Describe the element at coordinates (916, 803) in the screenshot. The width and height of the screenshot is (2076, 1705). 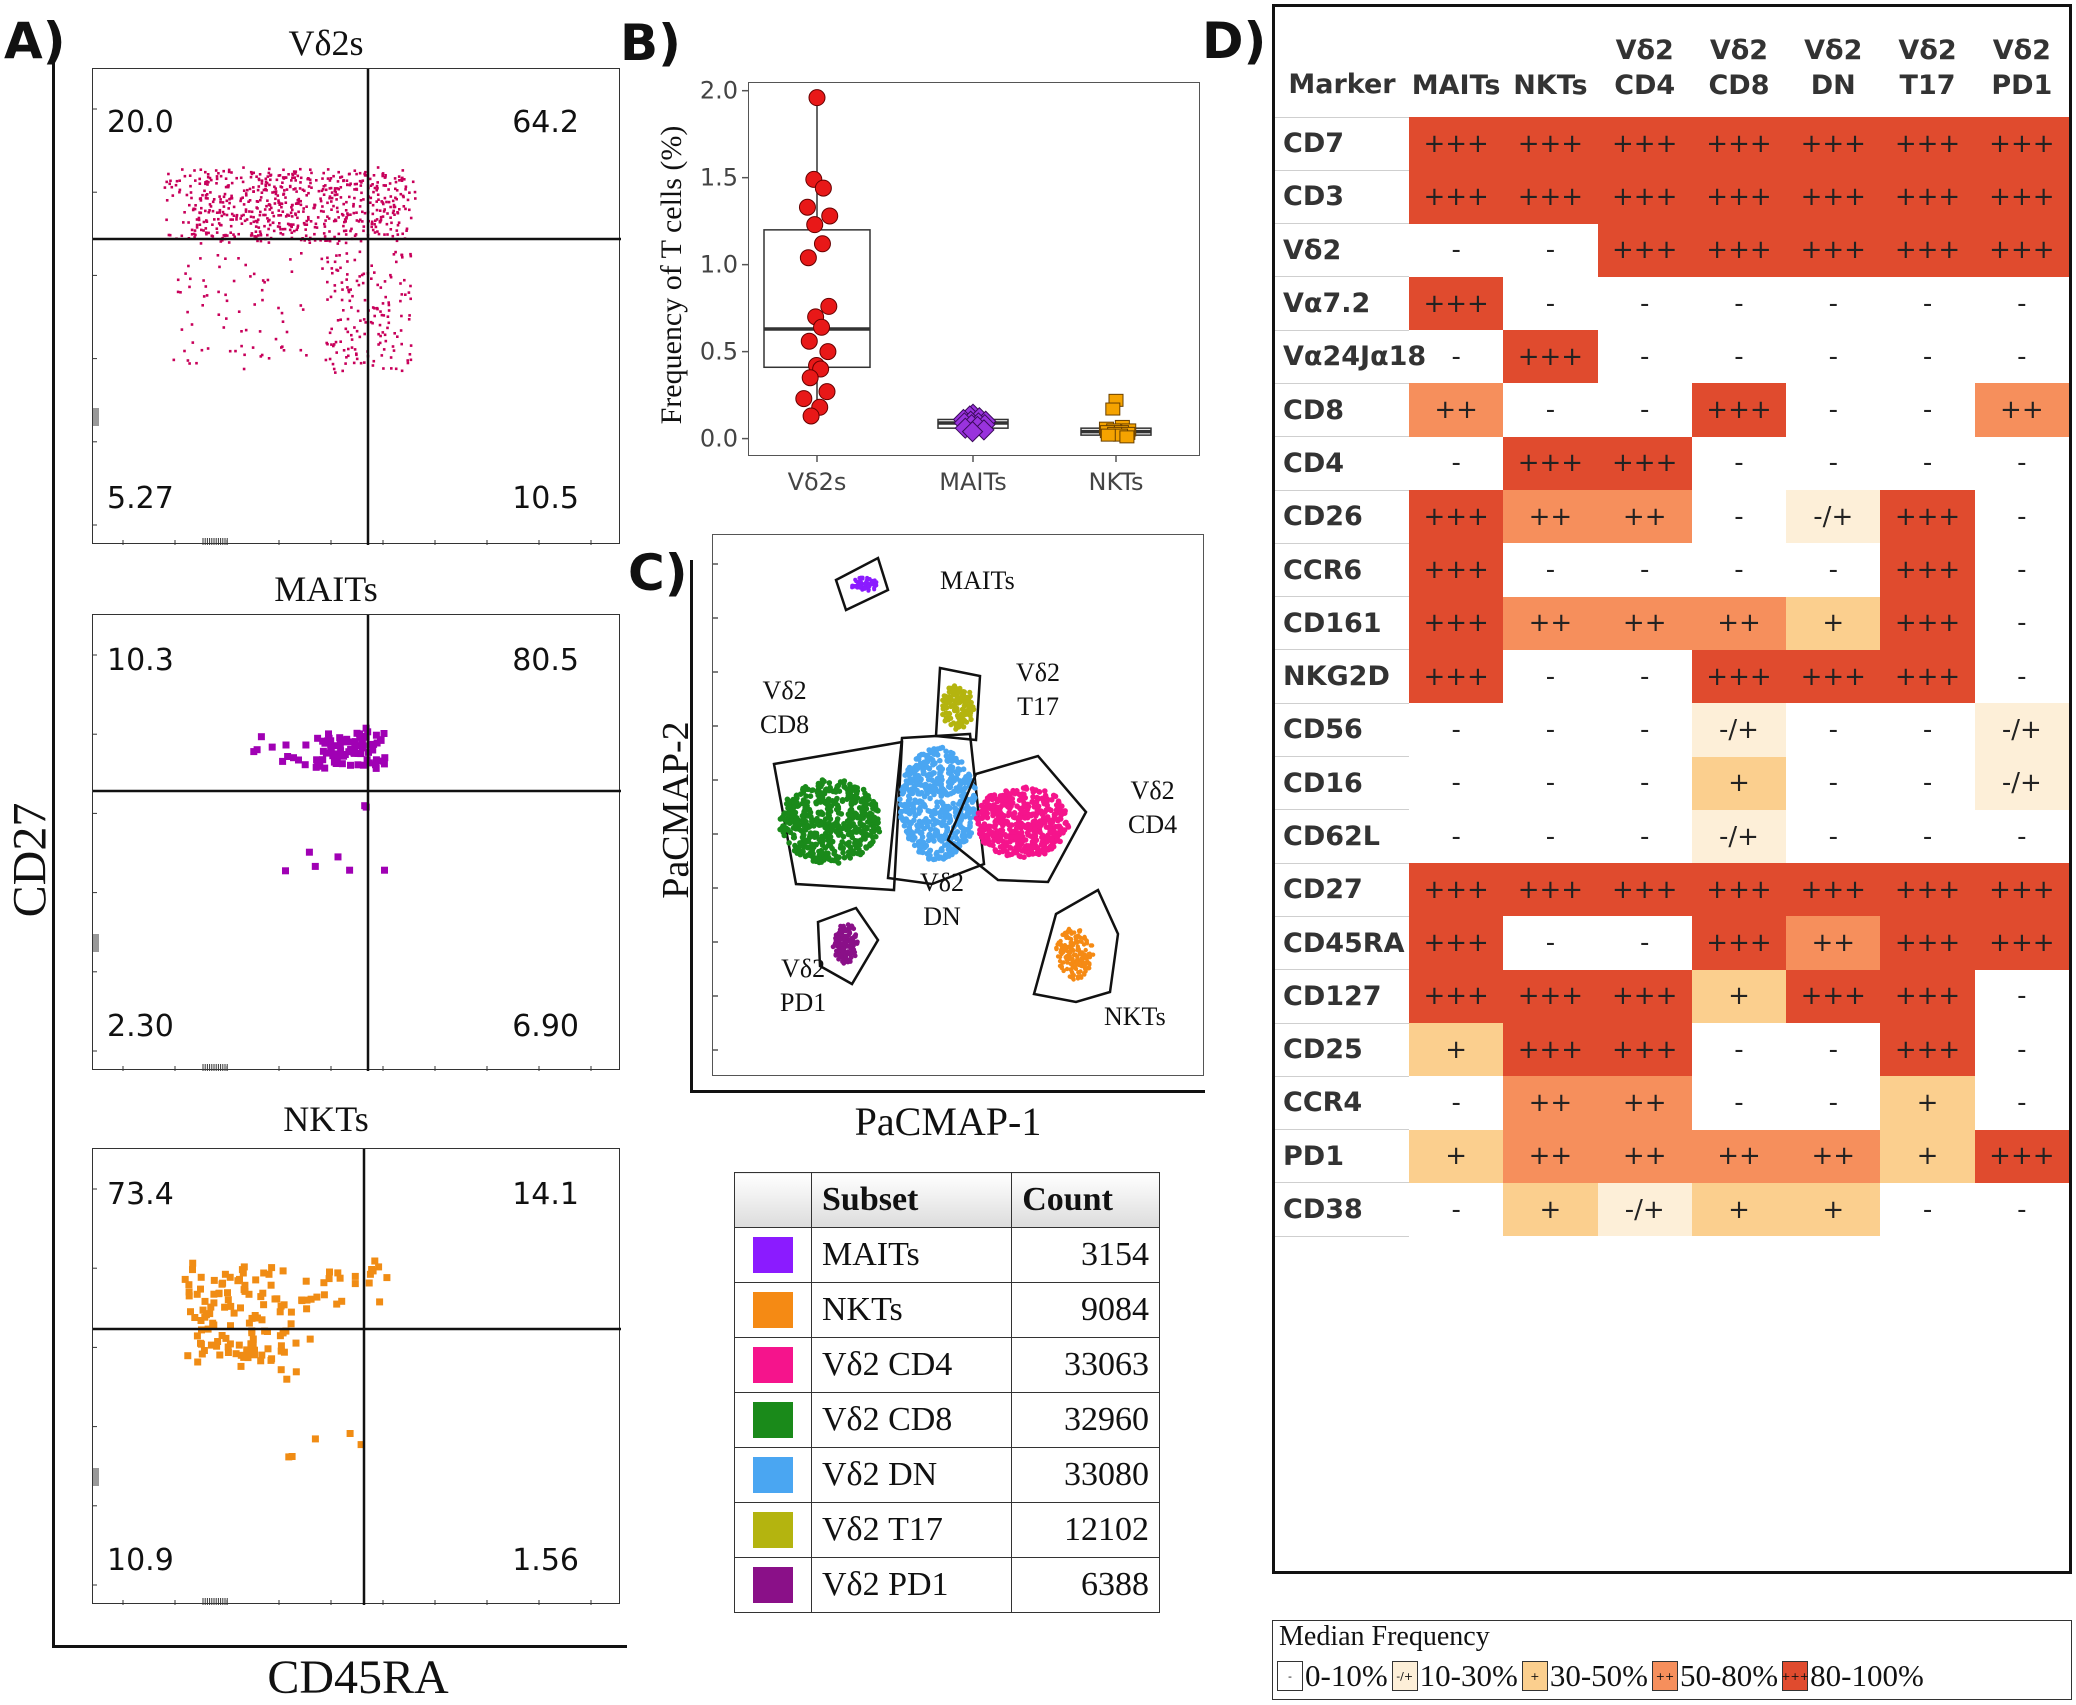
I see `panel-c-pacmap` at that location.